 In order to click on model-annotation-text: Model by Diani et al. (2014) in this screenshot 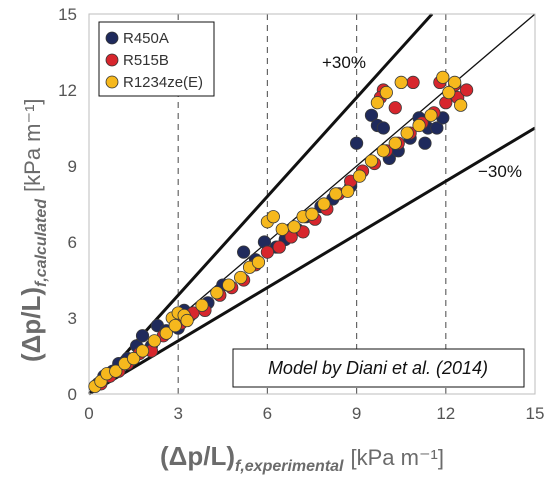, I will do `click(378, 368)`.